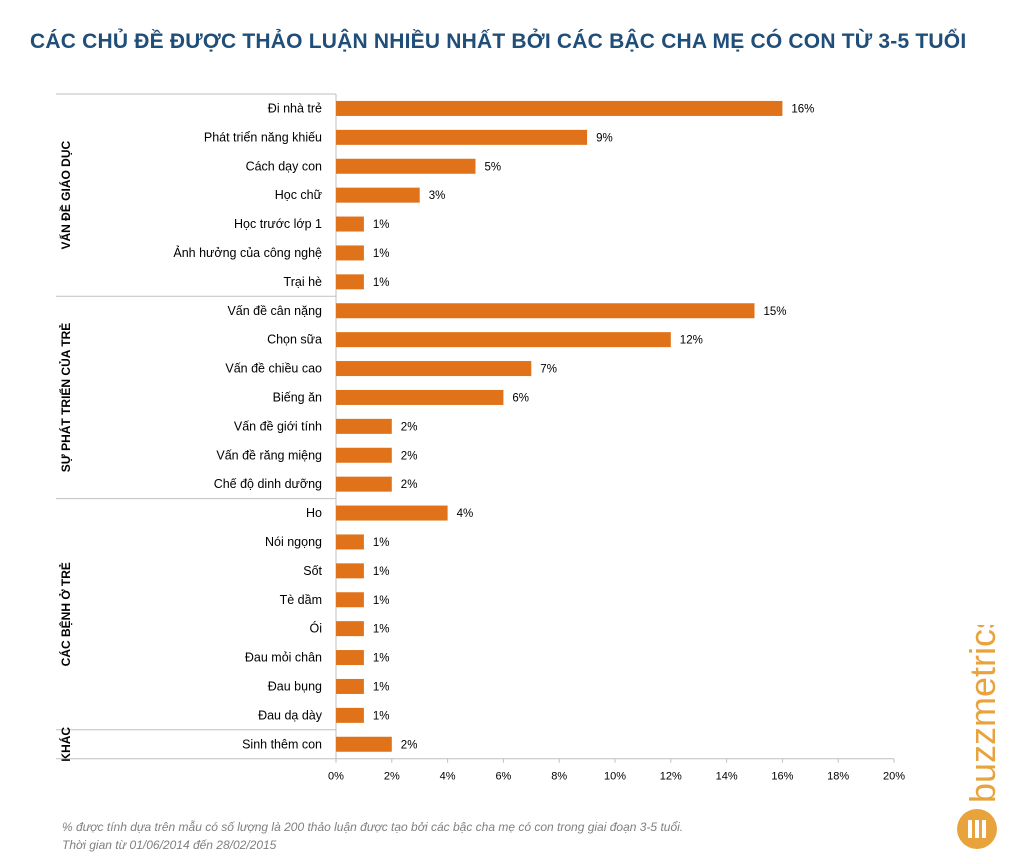 The image size is (1020, 864). Describe the element at coordinates (493, 167) in the screenshot. I see `data-label: 5%` at that location.